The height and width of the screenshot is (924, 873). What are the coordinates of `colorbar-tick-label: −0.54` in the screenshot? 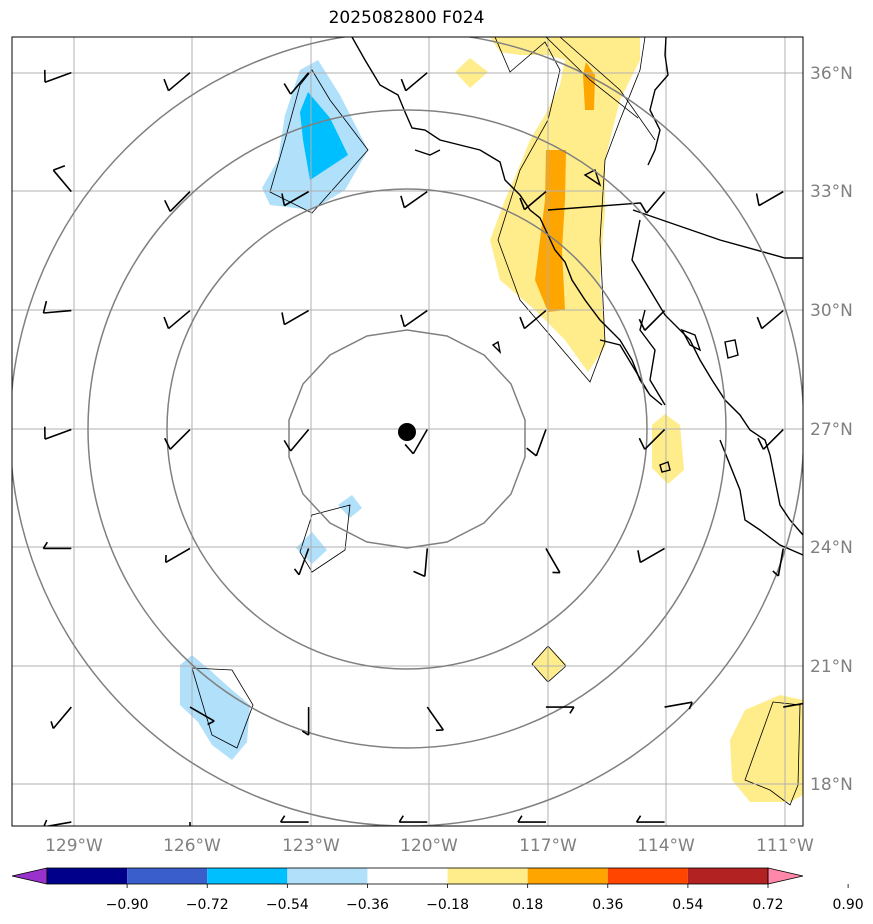 It's located at (287, 905).